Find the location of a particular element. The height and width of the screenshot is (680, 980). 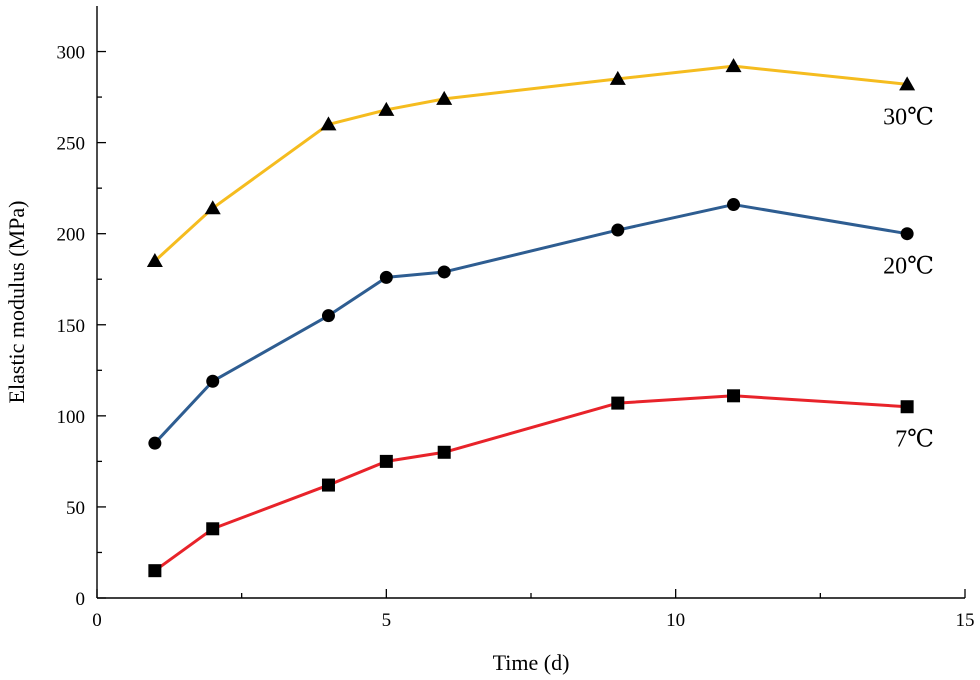

x-tick-label: 10 is located at coordinates (675, 620).